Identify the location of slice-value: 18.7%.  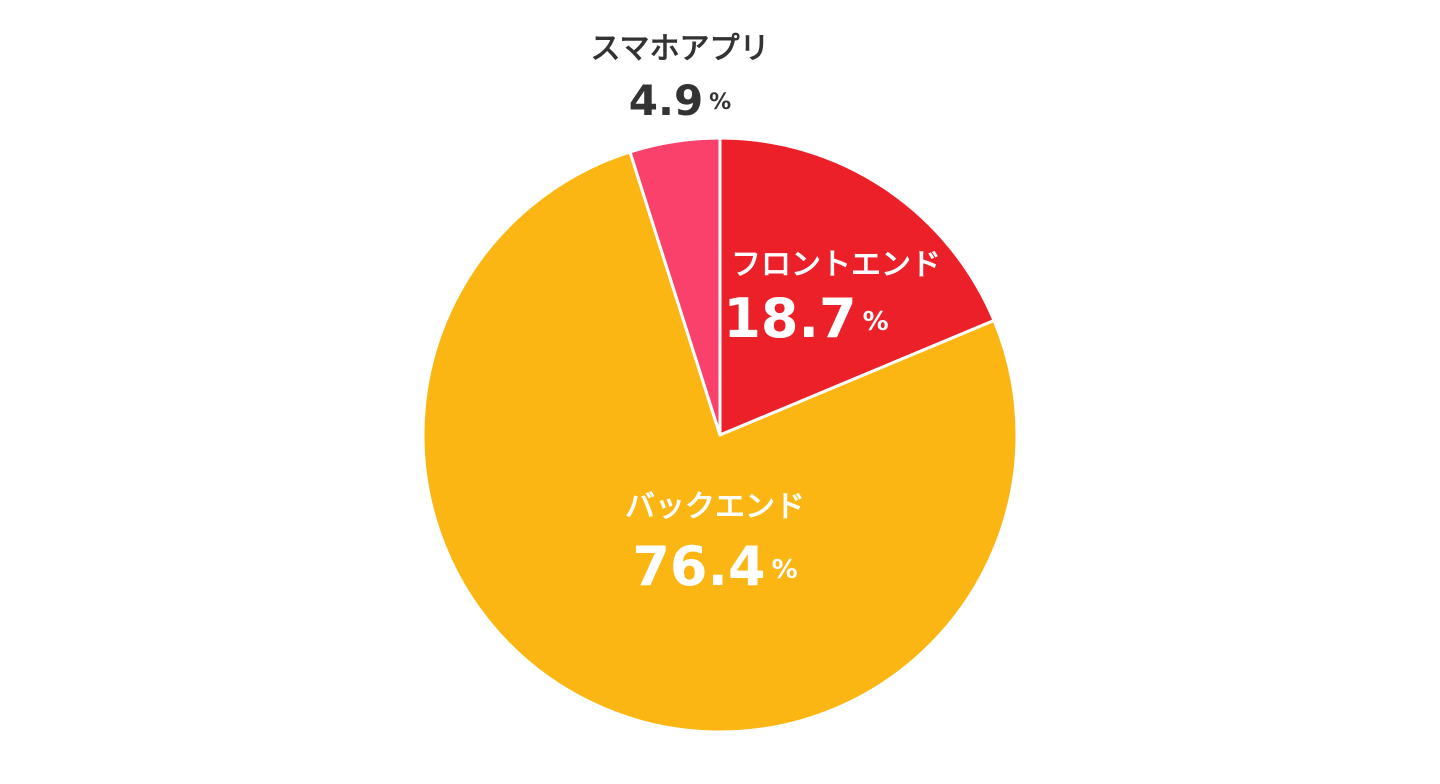
(805, 318).